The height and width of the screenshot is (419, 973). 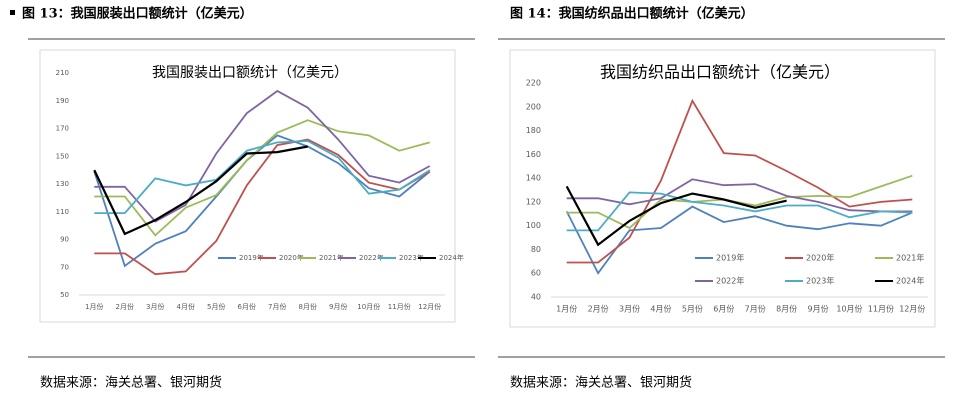 What do you see at coordinates (64, 295) in the screenshot?
I see `y-tick-label: 50` at bounding box center [64, 295].